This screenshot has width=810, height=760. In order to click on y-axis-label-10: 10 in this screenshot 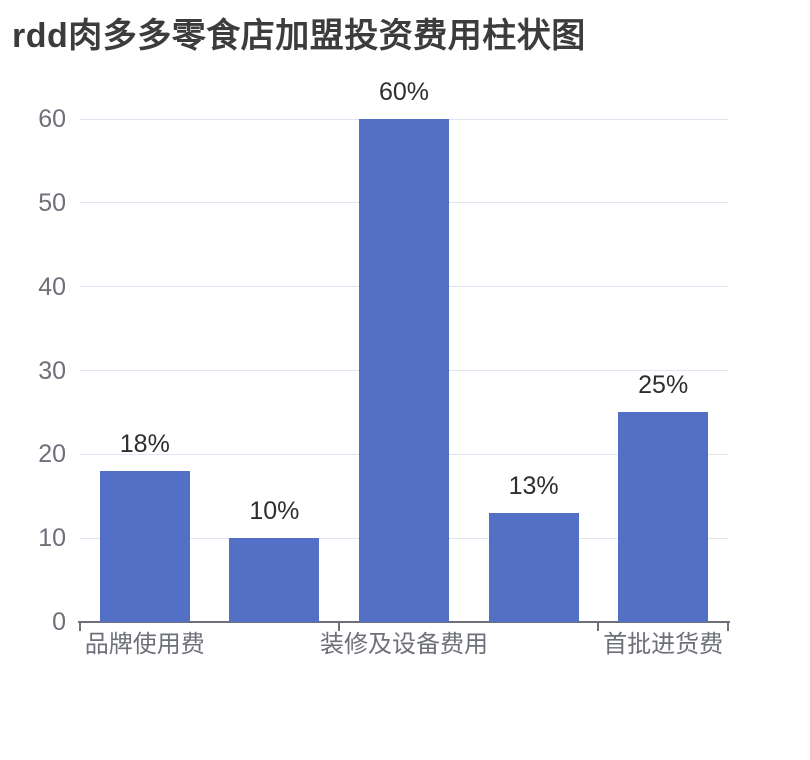, I will do `click(52, 538)`.